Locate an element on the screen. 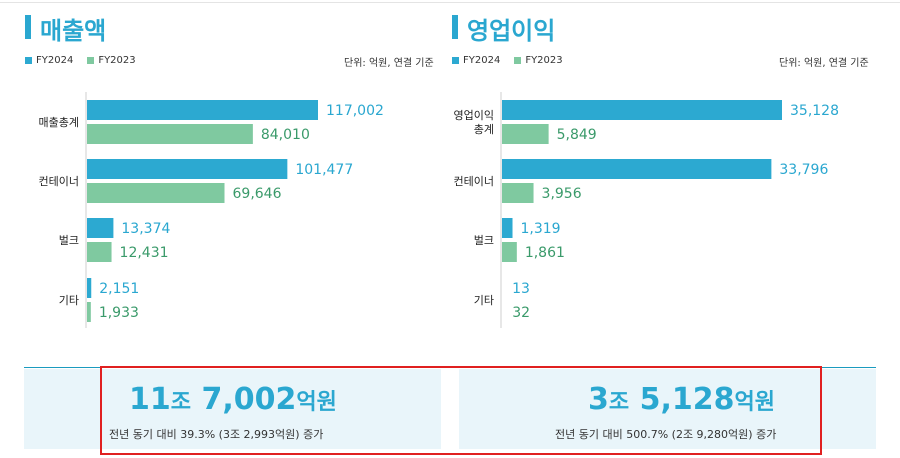  category-label-line: 총계 is located at coordinates (484, 129).